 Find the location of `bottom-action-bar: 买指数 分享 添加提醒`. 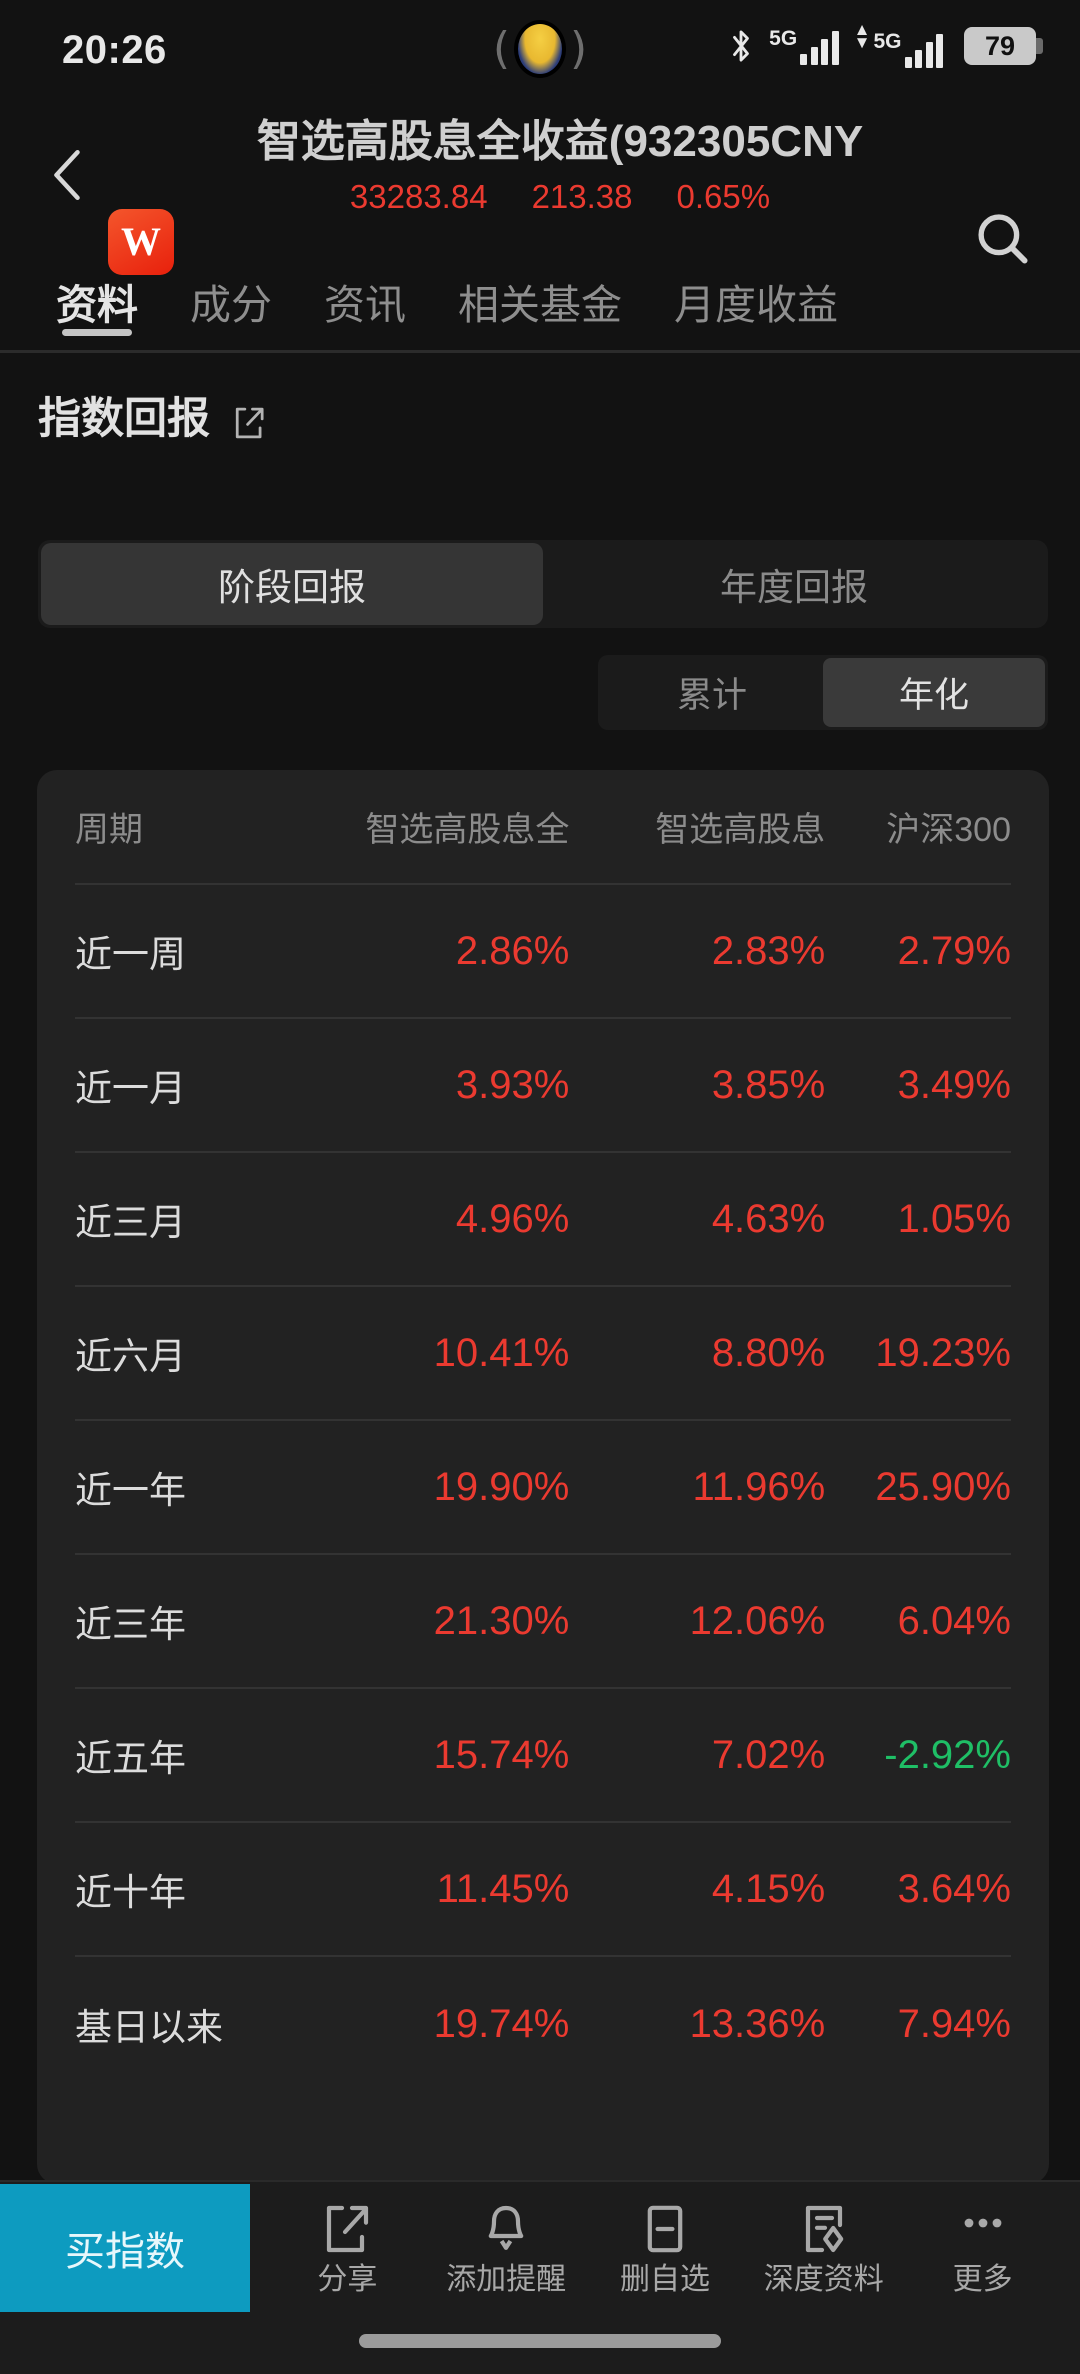

bottom-action-bar: 买指数 分享 添加提醒 is located at coordinates (540, 2277).